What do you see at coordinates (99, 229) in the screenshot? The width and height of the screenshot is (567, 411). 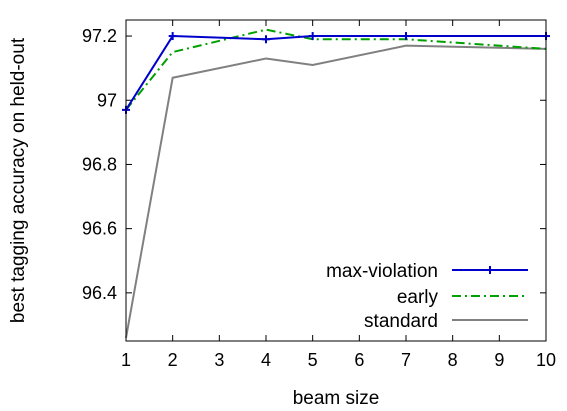 I see `y-tick-label: 96.6` at bounding box center [99, 229].